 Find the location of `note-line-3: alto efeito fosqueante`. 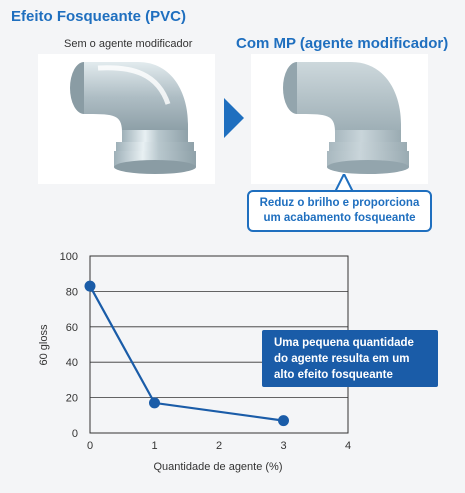

note-line-3: alto efeito fosqueante is located at coordinates (333, 375).